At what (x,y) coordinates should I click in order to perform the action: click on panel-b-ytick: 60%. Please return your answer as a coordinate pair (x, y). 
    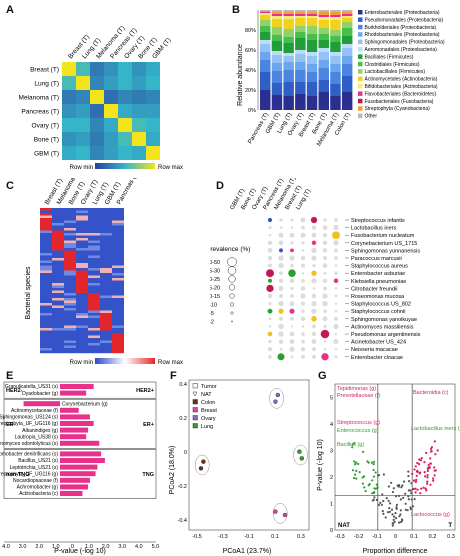
    Looking at the image, I should click on (250, 51).